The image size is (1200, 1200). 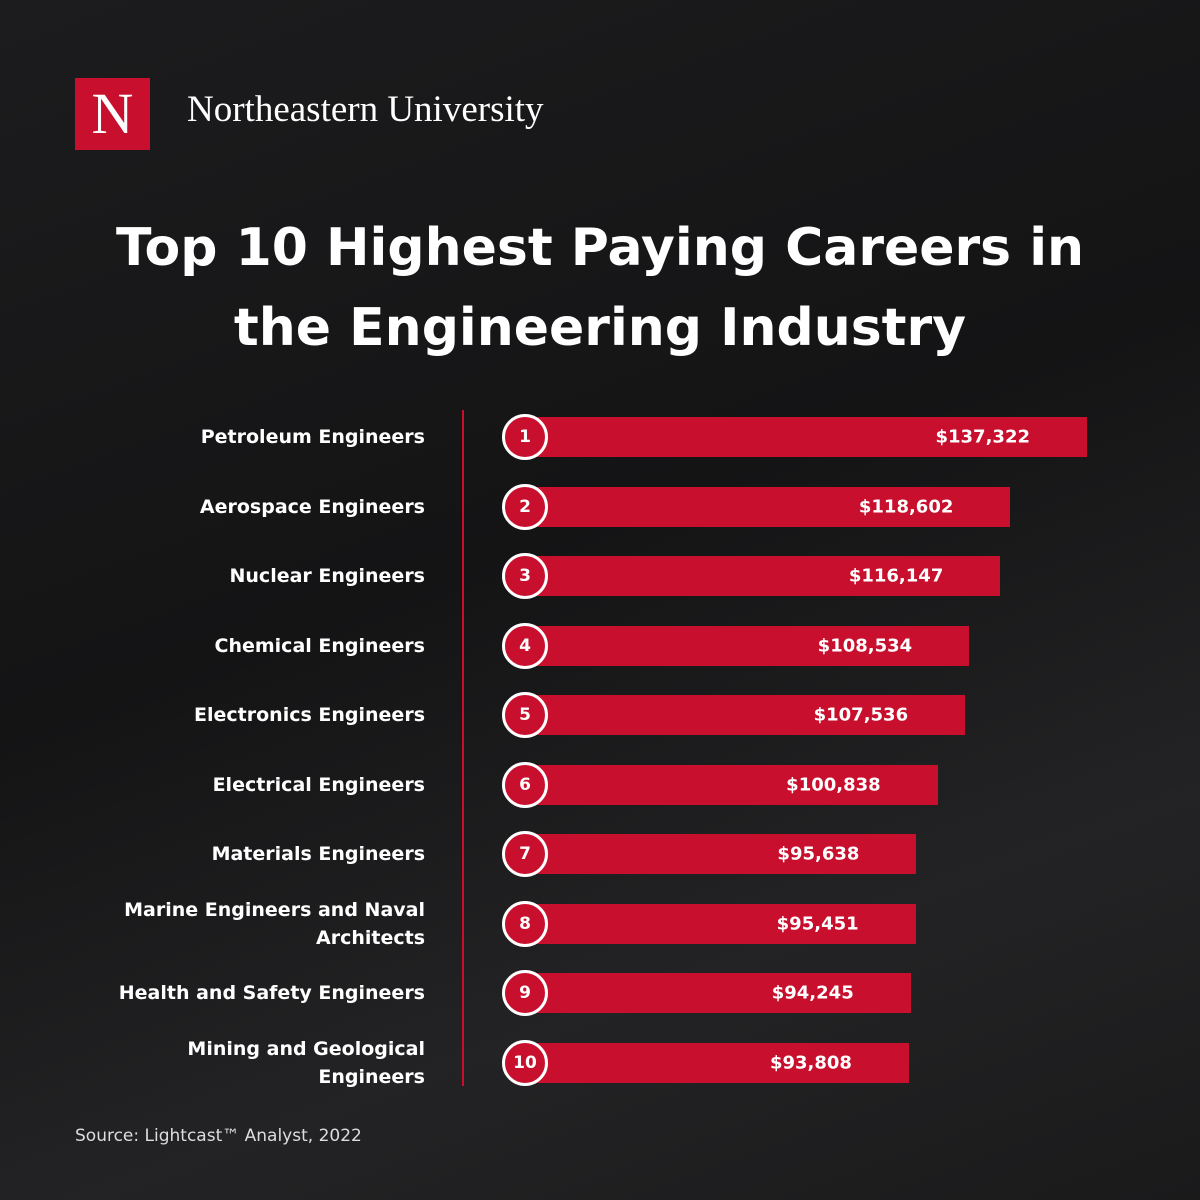 What do you see at coordinates (318, 854) in the screenshot?
I see `category-label: Materials Engineers` at bounding box center [318, 854].